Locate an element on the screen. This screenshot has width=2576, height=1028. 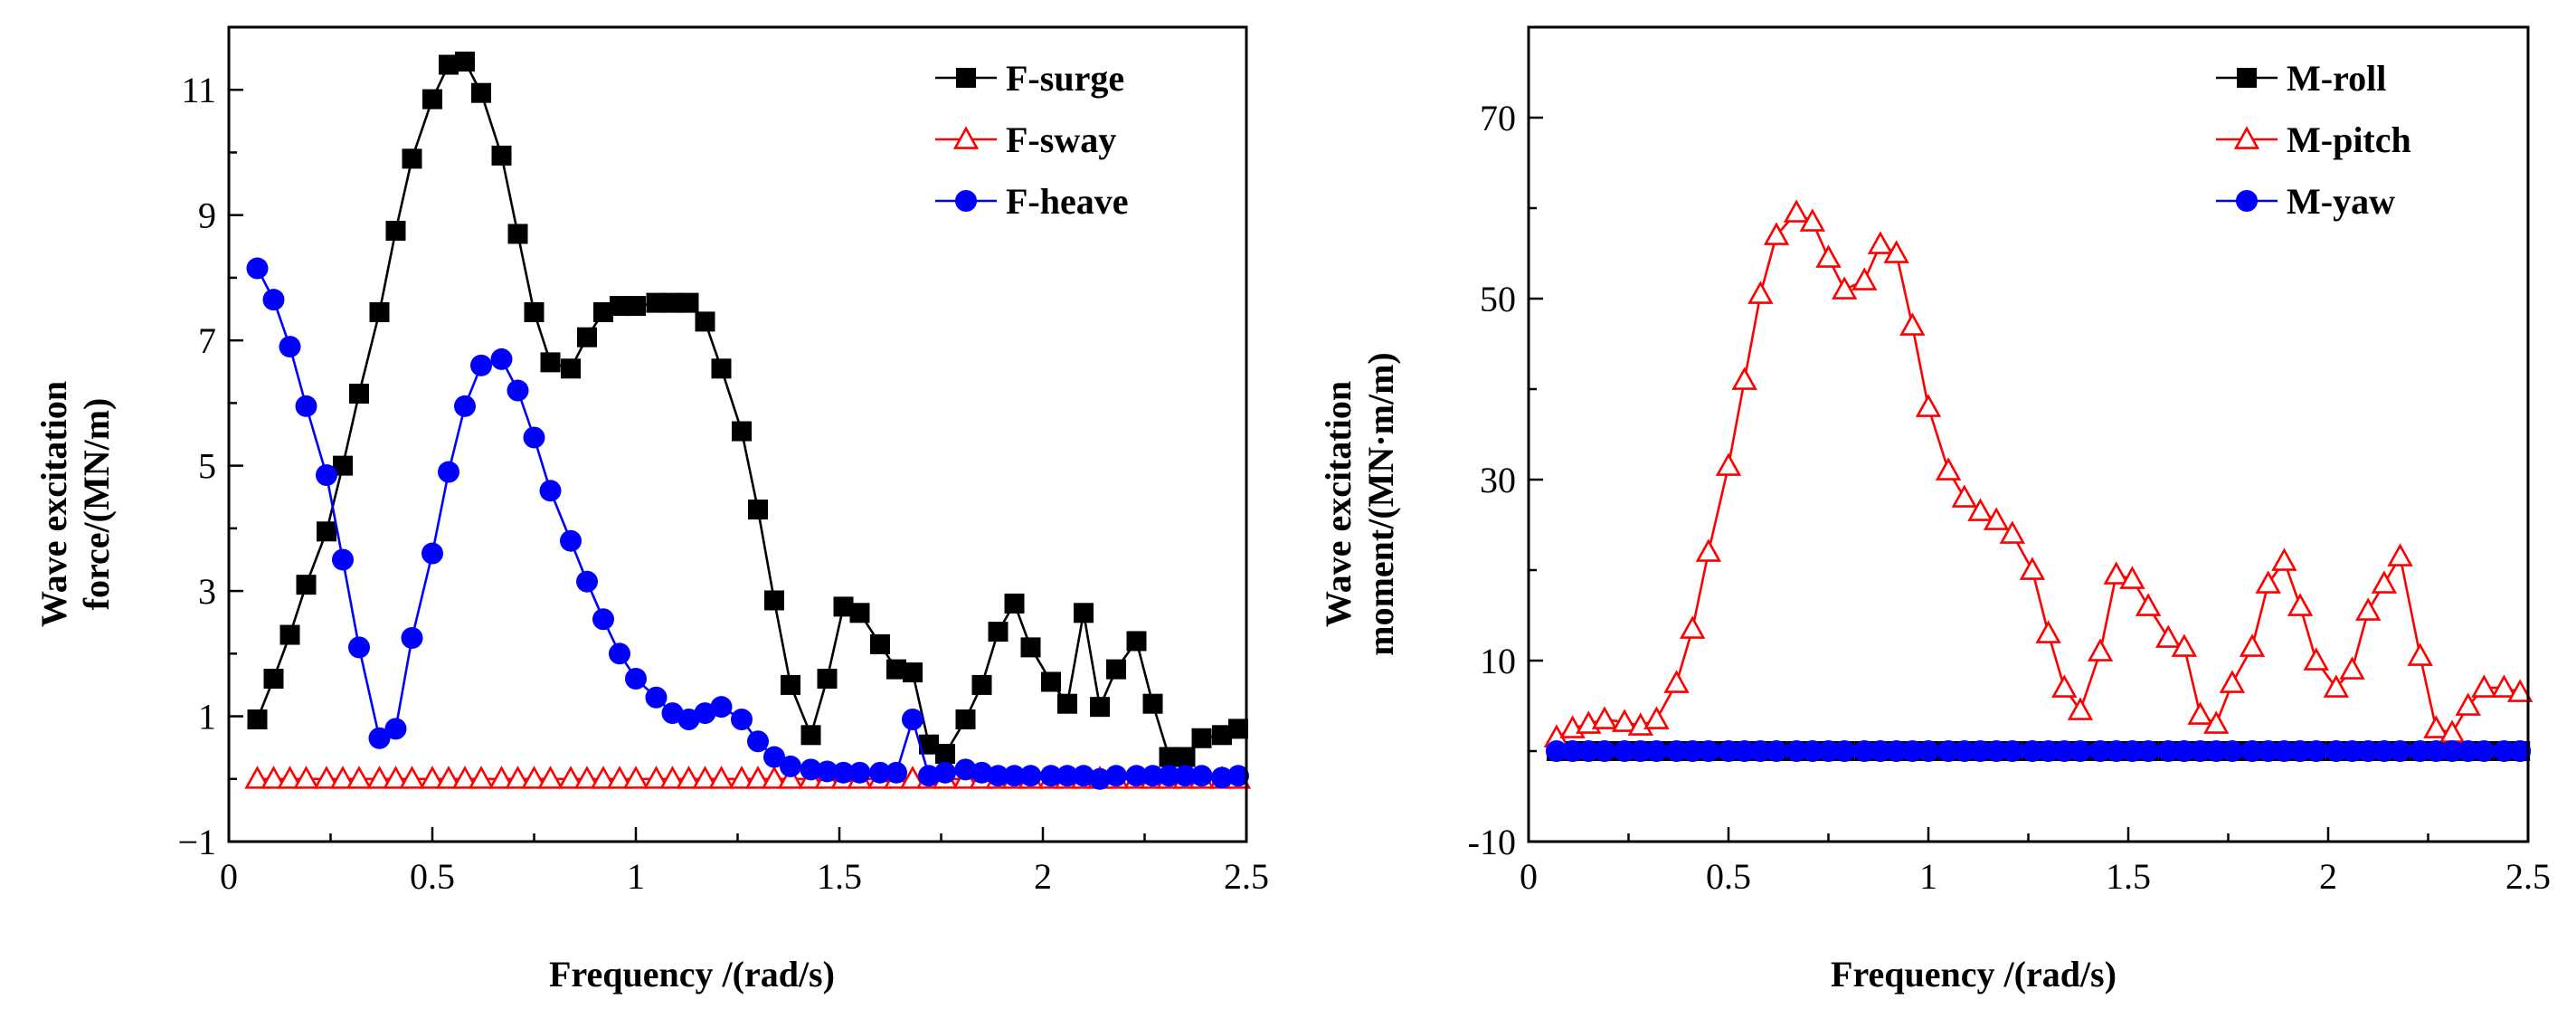
force-ytick-label: 9 is located at coordinates (207, 216).